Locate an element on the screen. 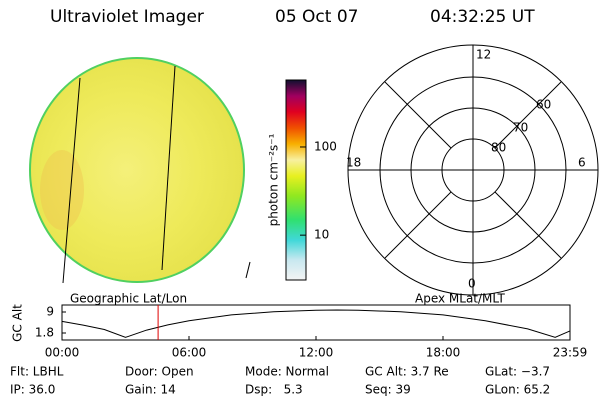 The height and width of the screenshot is (400, 600). image-patch is located at coordinates (62, 190).